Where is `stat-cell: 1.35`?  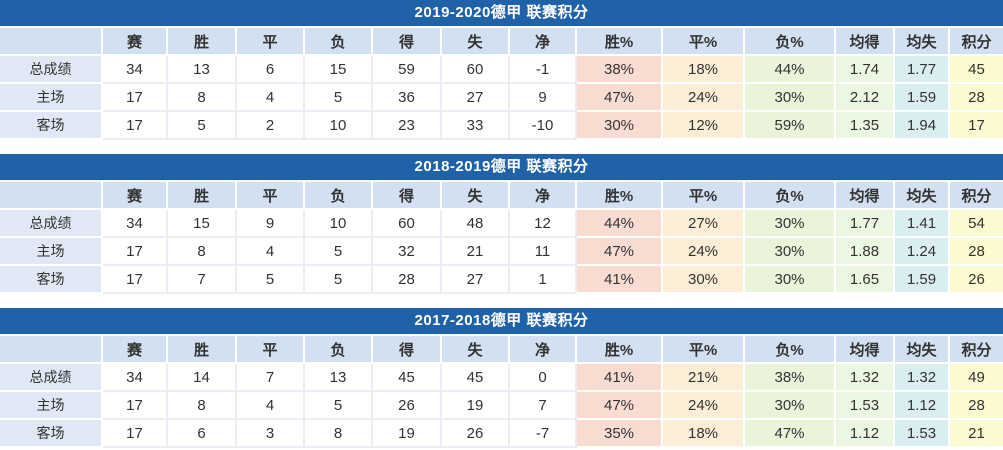 stat-cell: 1.35 is located at coordinates (865, 126).